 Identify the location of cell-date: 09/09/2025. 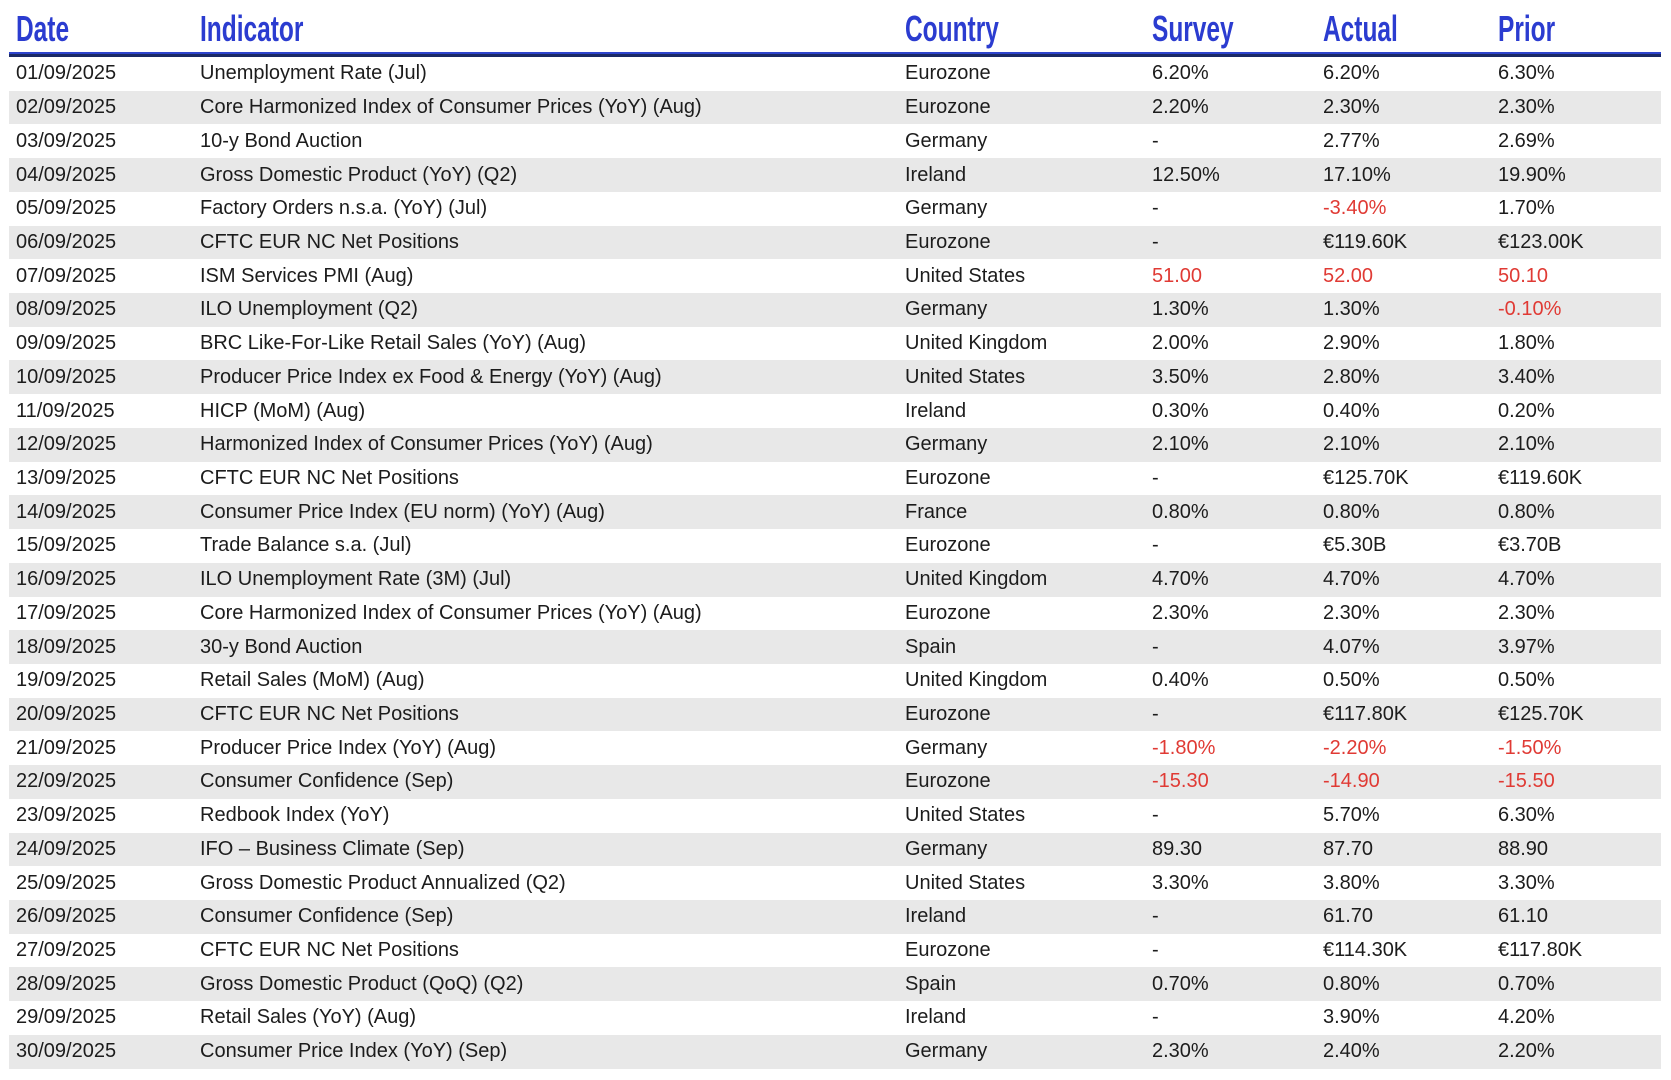
(66, 343).